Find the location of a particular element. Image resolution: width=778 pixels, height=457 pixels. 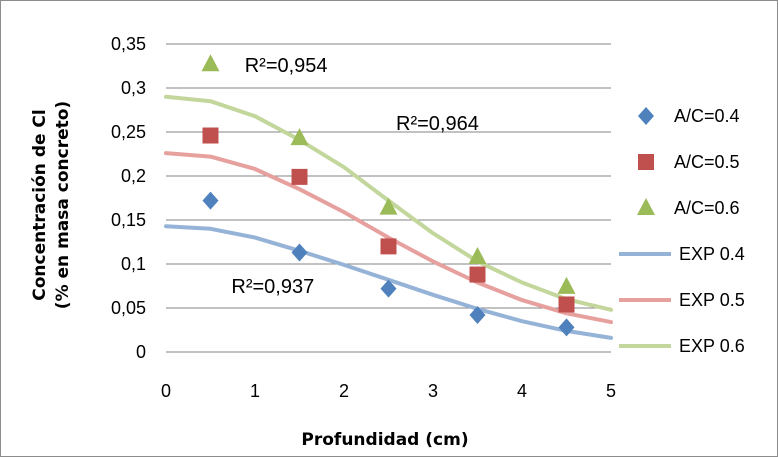

x-tick-label: 5 is located at coordinates (611, 391).